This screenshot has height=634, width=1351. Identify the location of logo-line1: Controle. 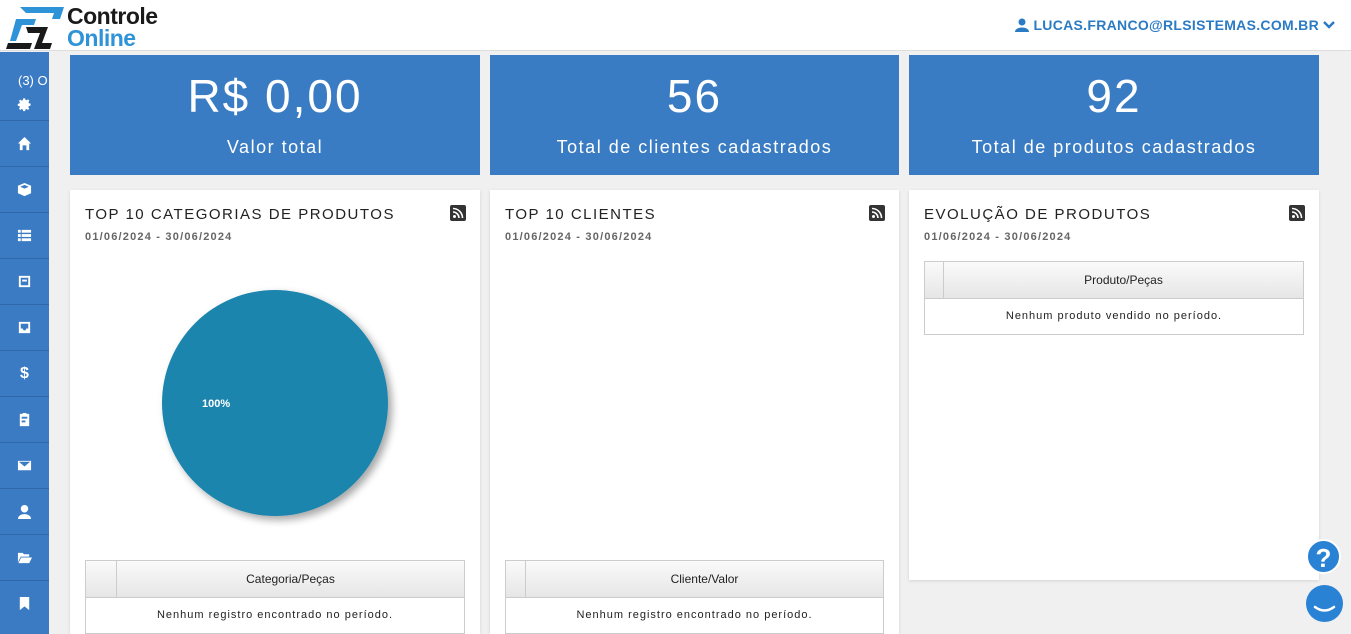
(112, 16).